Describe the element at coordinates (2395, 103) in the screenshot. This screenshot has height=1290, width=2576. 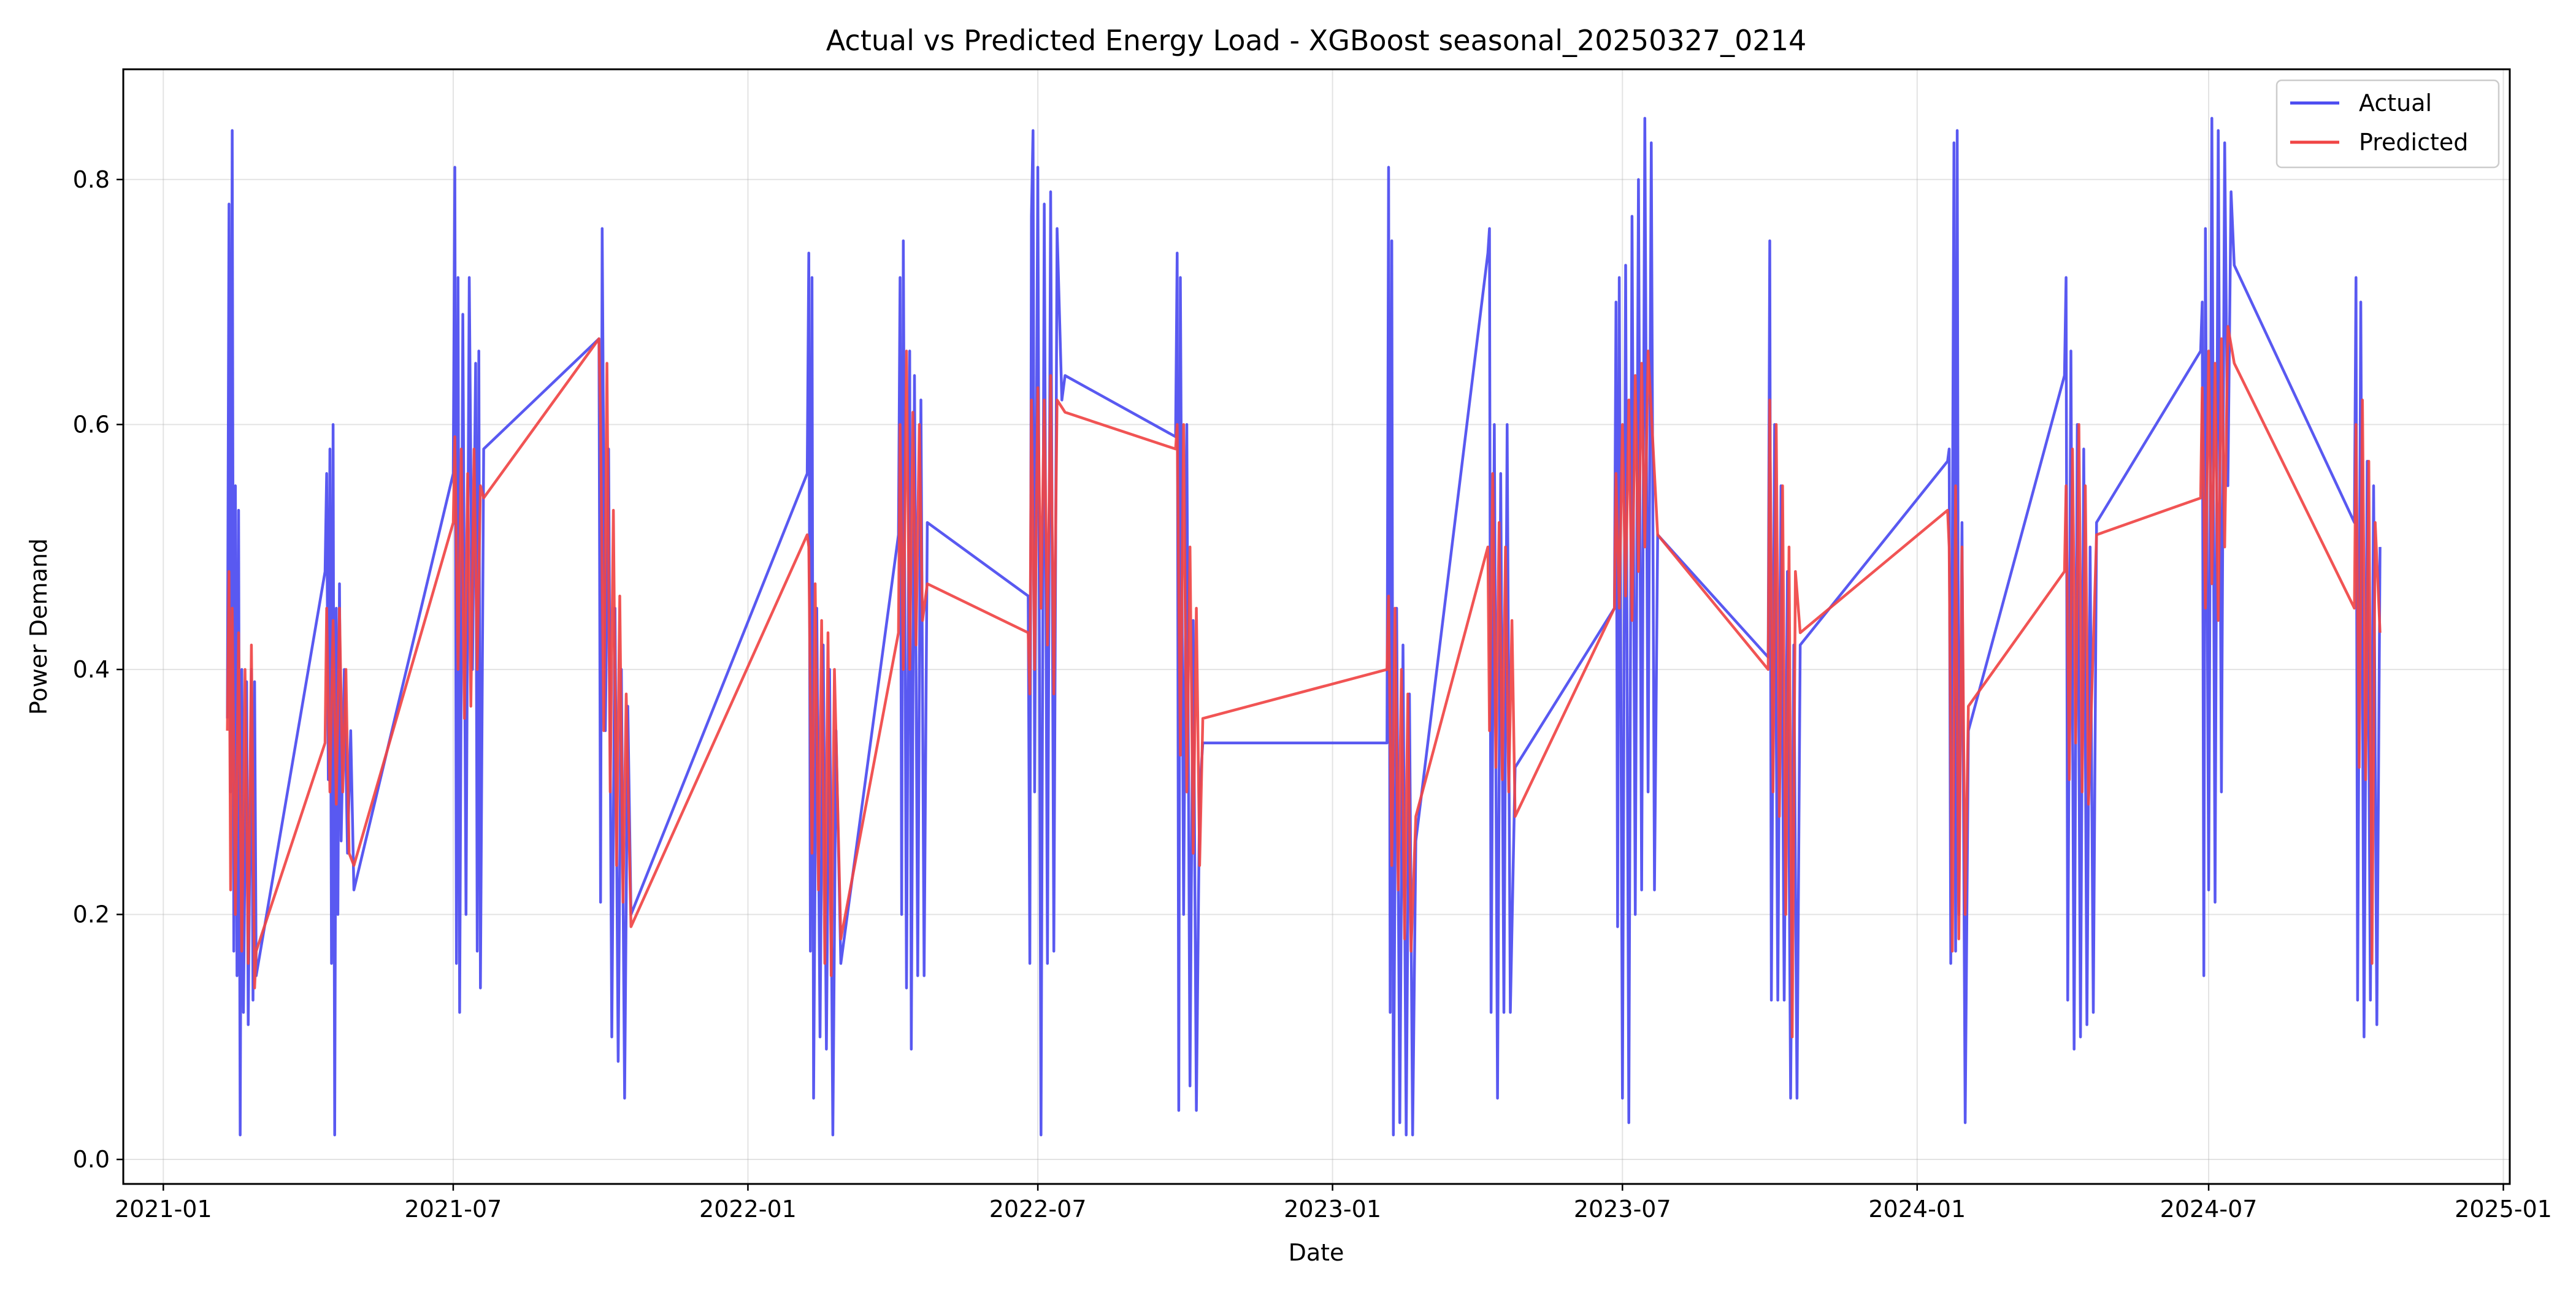
I see `legend-label-actual: Actual` at that location.